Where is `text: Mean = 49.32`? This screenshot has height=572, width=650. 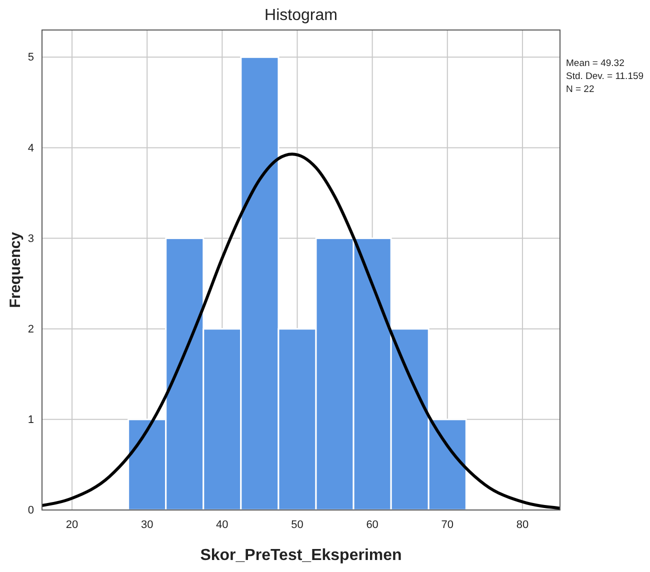 text: Mean = 49.32 is located at coordinates (595, 63).